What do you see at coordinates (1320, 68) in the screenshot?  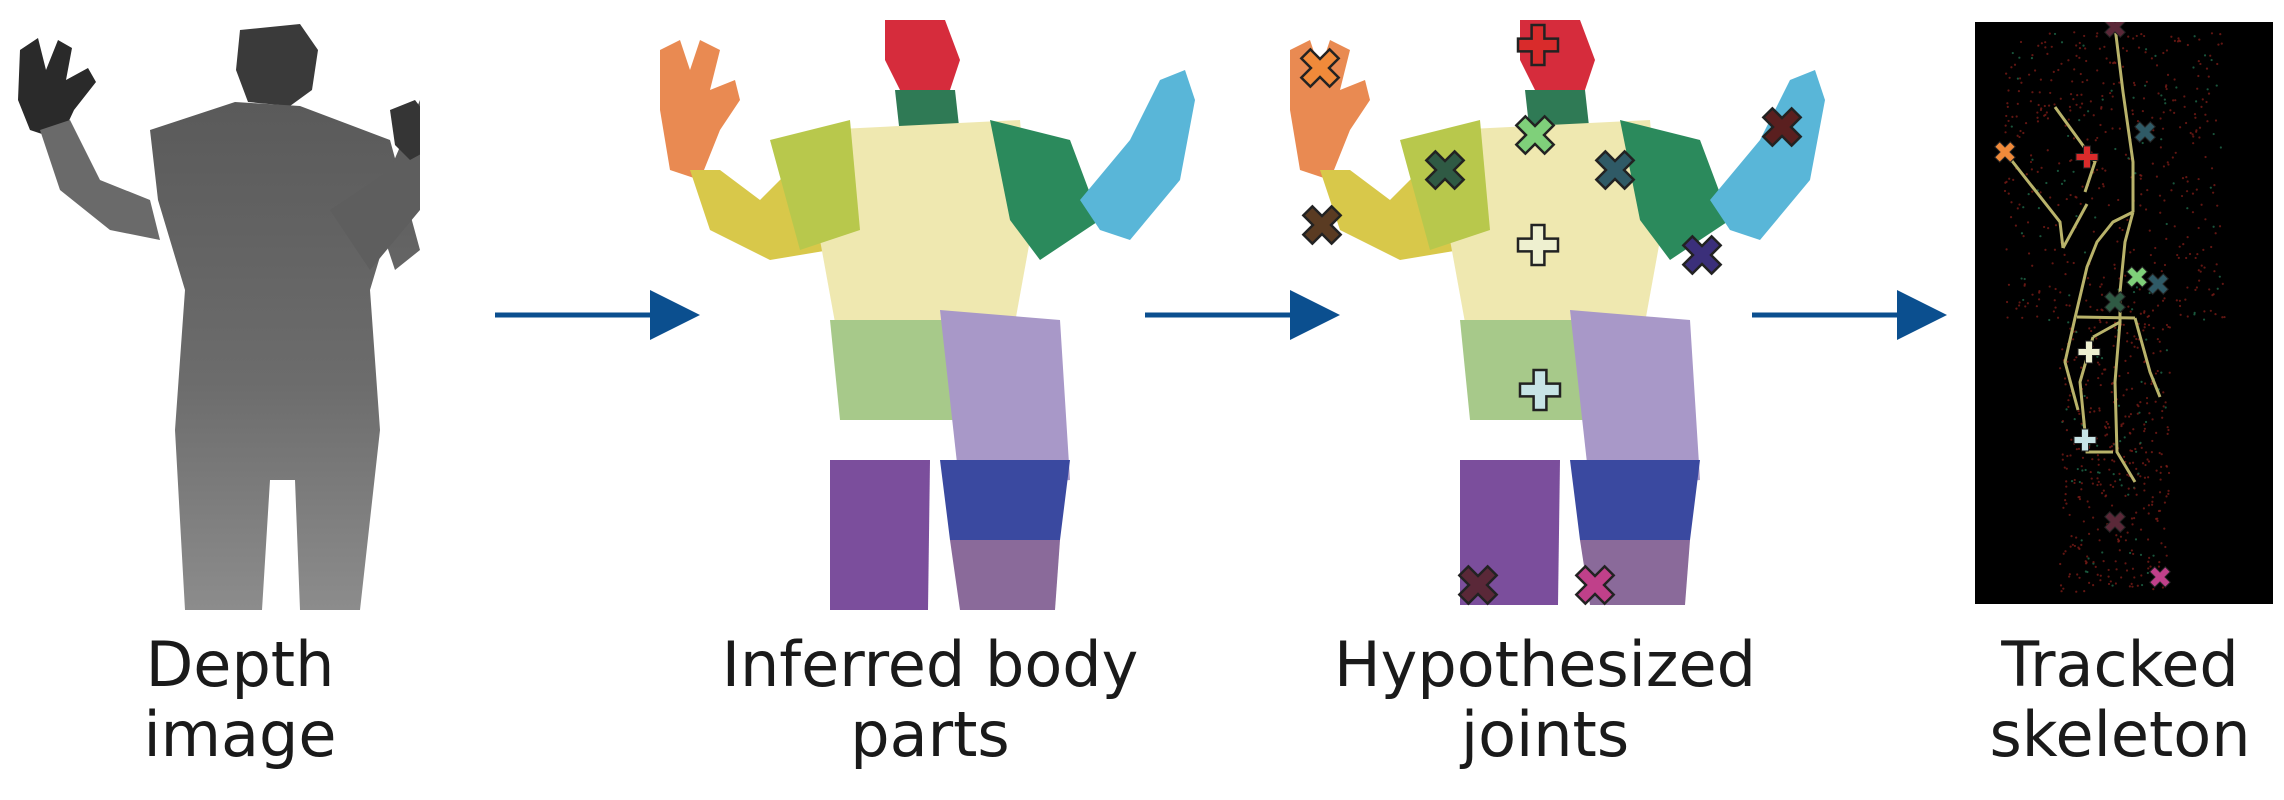 I see `hand-left-joint-marker` at bounding box center [1320, 68].